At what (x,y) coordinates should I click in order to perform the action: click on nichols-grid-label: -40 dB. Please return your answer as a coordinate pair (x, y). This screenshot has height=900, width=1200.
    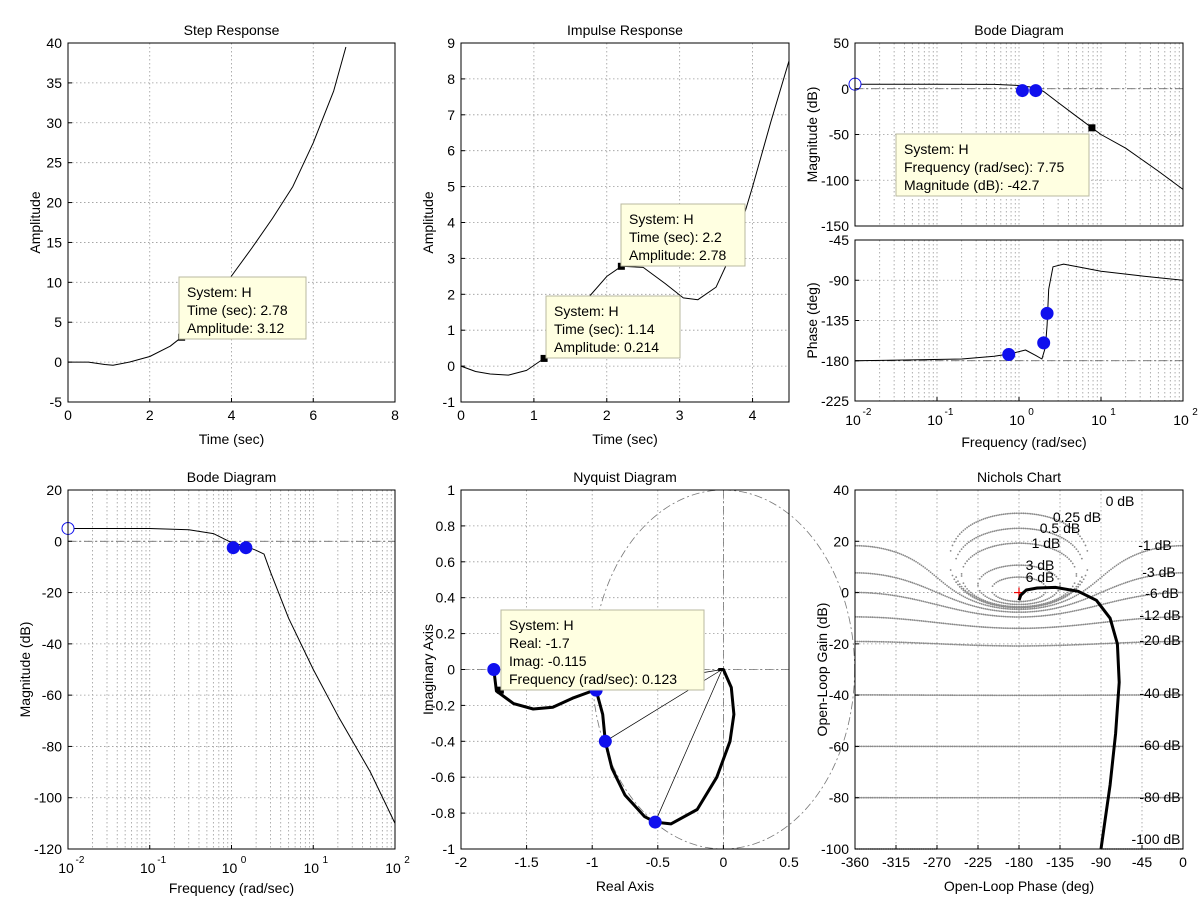
    Looking at the image, I should click on (1159, 693).